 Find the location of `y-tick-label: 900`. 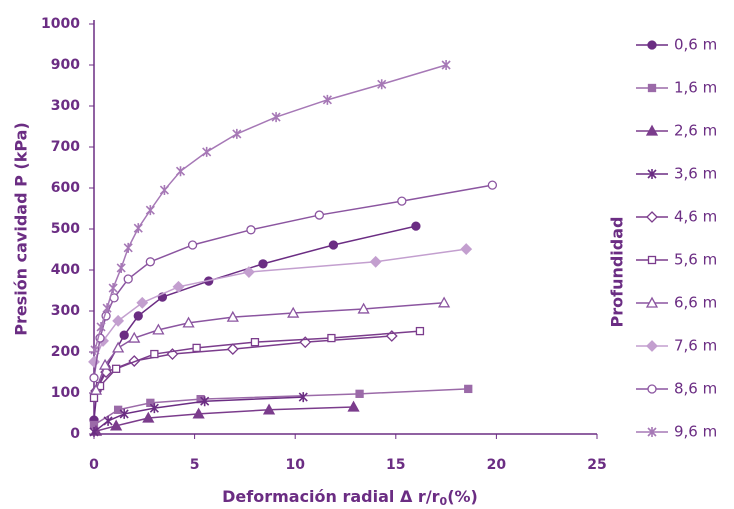

y-tick-label: 900 is located at coordinates (65, 65).